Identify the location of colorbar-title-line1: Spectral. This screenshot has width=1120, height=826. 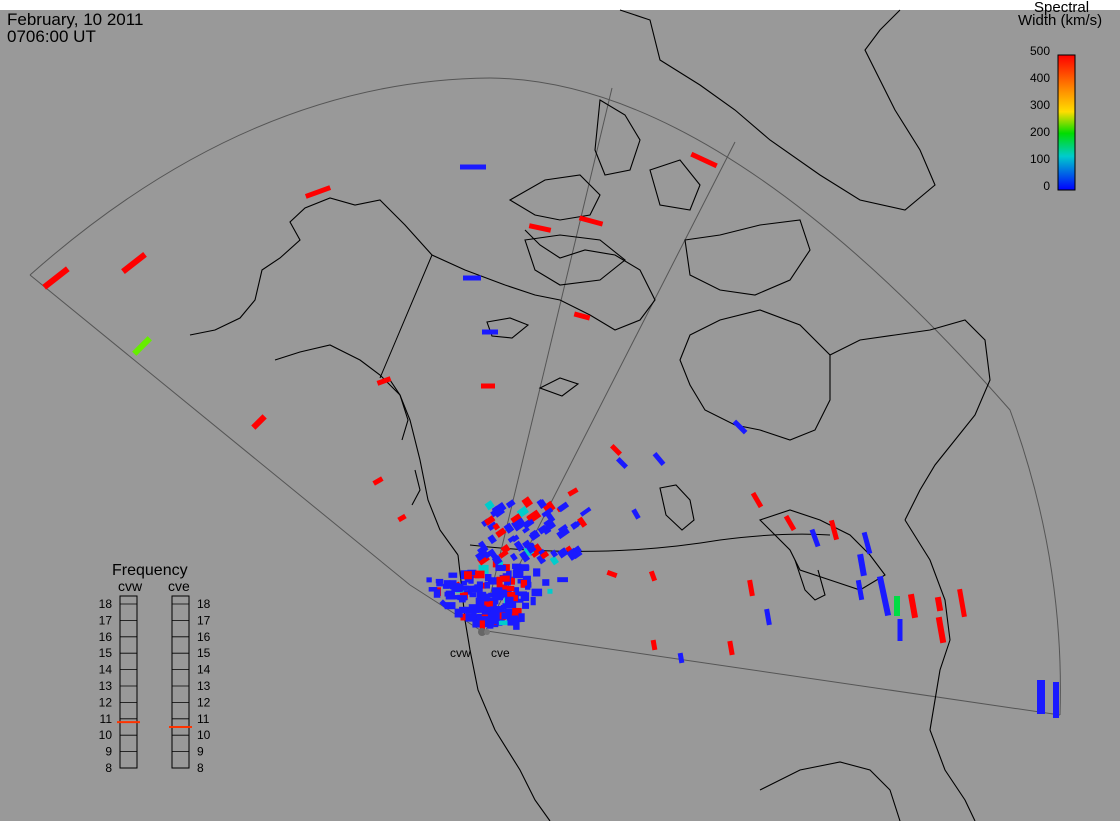
(1062, 8).